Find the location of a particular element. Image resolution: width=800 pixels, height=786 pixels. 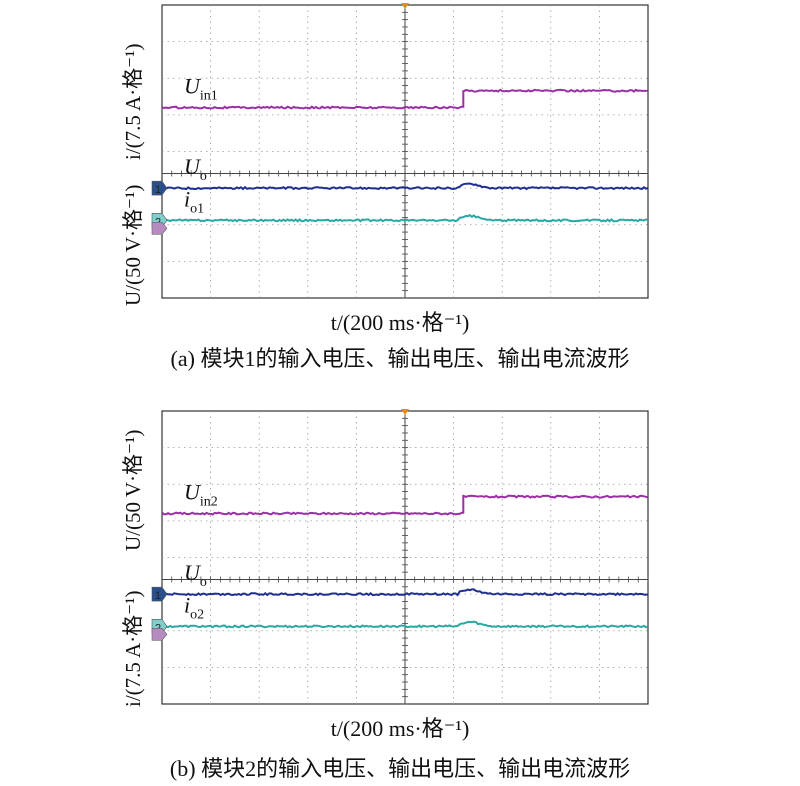

series-trace-in2 is located at coordinates (405, 505).